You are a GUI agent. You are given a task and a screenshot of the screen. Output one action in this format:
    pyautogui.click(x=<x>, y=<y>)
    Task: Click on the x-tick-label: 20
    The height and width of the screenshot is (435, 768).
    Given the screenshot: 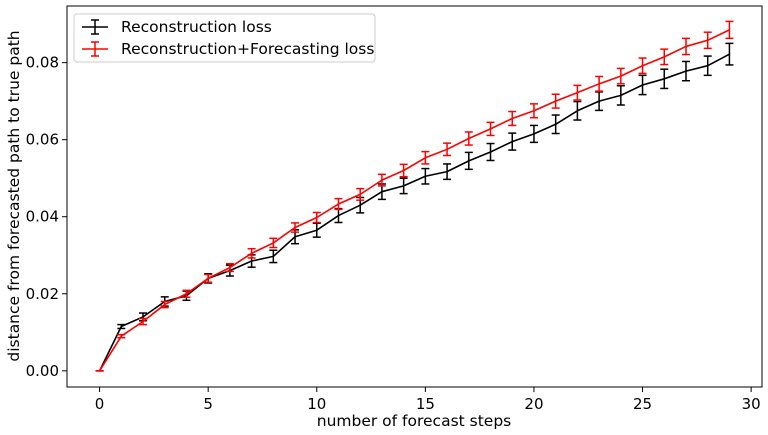 What is the action you would take?
    pyautogui.click(x=533, y=404)
    